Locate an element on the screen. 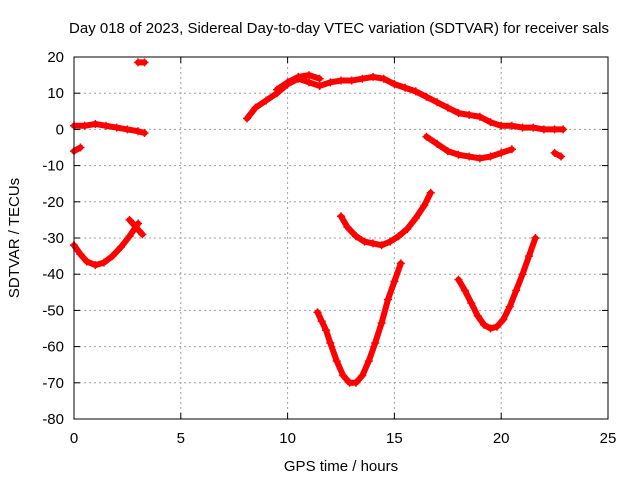 Image resolution: width=640 pixels, height=485 pixels. y-tick-label: -50 is located at coordinates (53, 310).